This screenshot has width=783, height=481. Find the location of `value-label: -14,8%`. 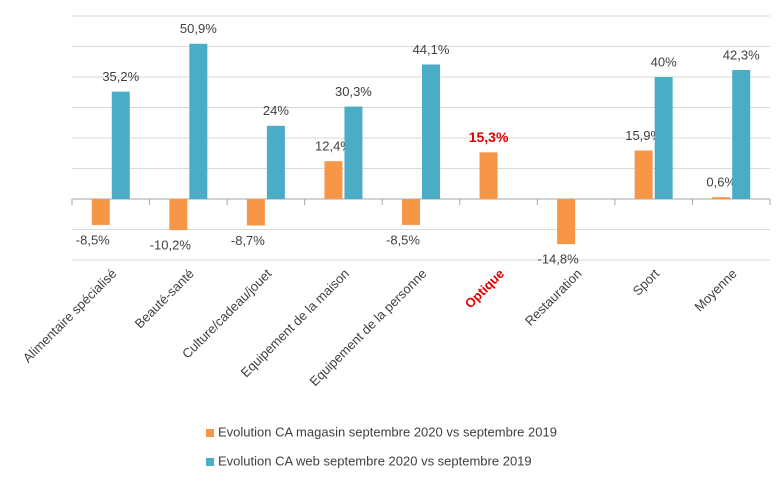

value-label: -14,8% is located at coordinates (559, 259).